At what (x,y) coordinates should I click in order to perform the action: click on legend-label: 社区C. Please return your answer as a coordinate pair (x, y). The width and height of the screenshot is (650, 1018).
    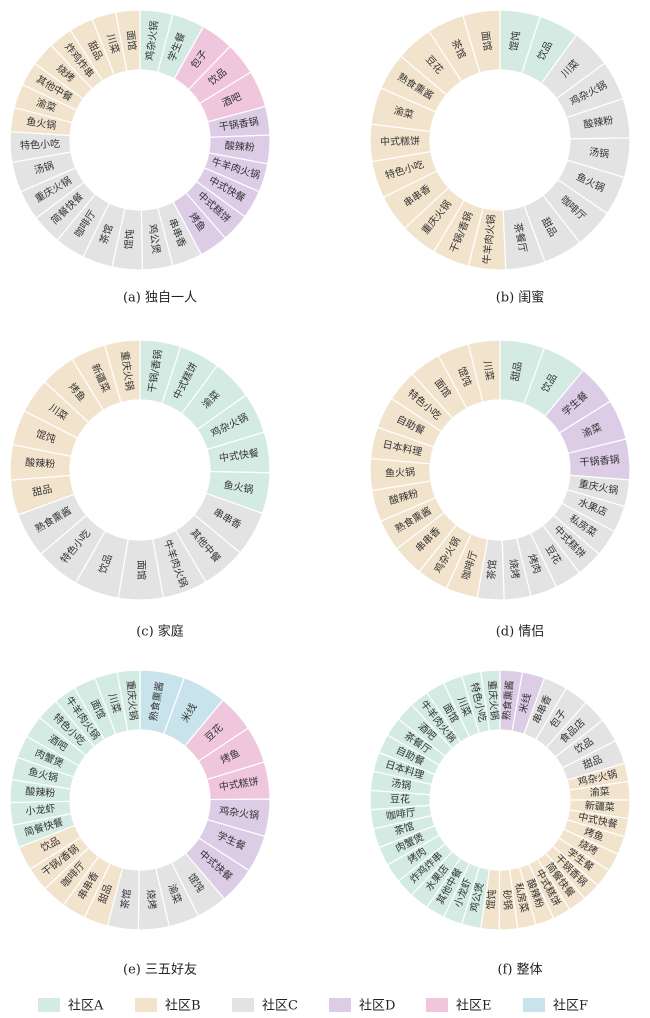
    Looking at the image, I should click on (280, 1006).